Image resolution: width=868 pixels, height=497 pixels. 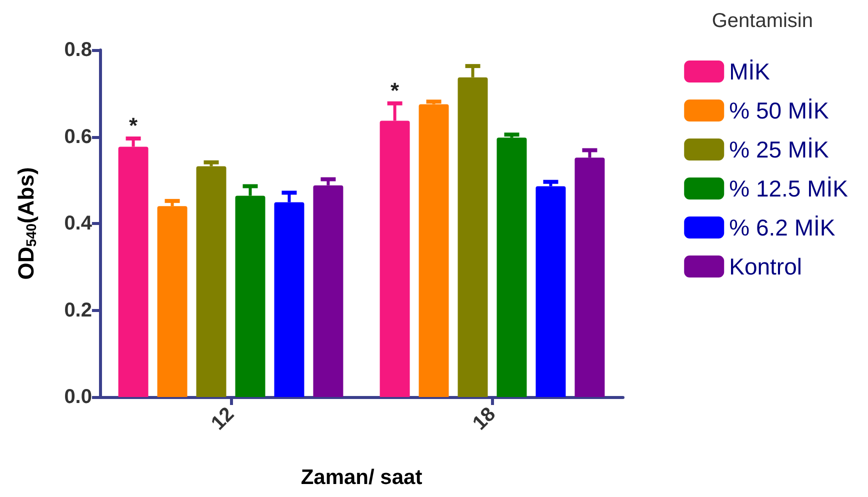 What do you see at coordinates (779, 149) in the screenshot?
I see `legend-label: % 25 MİK` at bounding box center [779, 149].